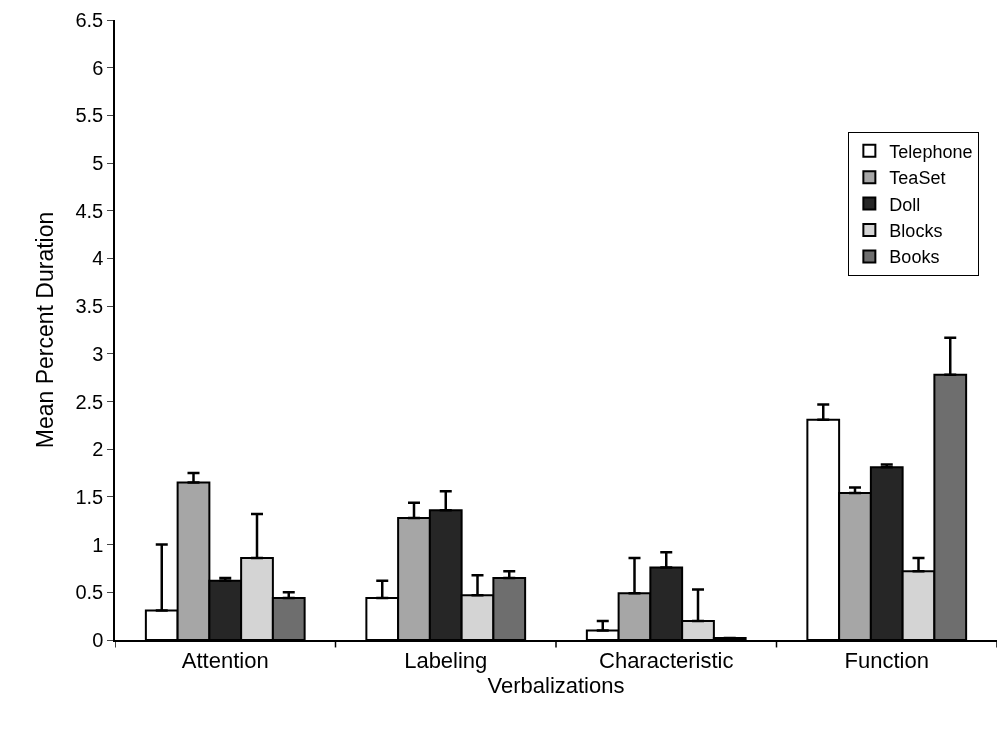  I want to click on y-tick-label: 6, so click(98, 67).